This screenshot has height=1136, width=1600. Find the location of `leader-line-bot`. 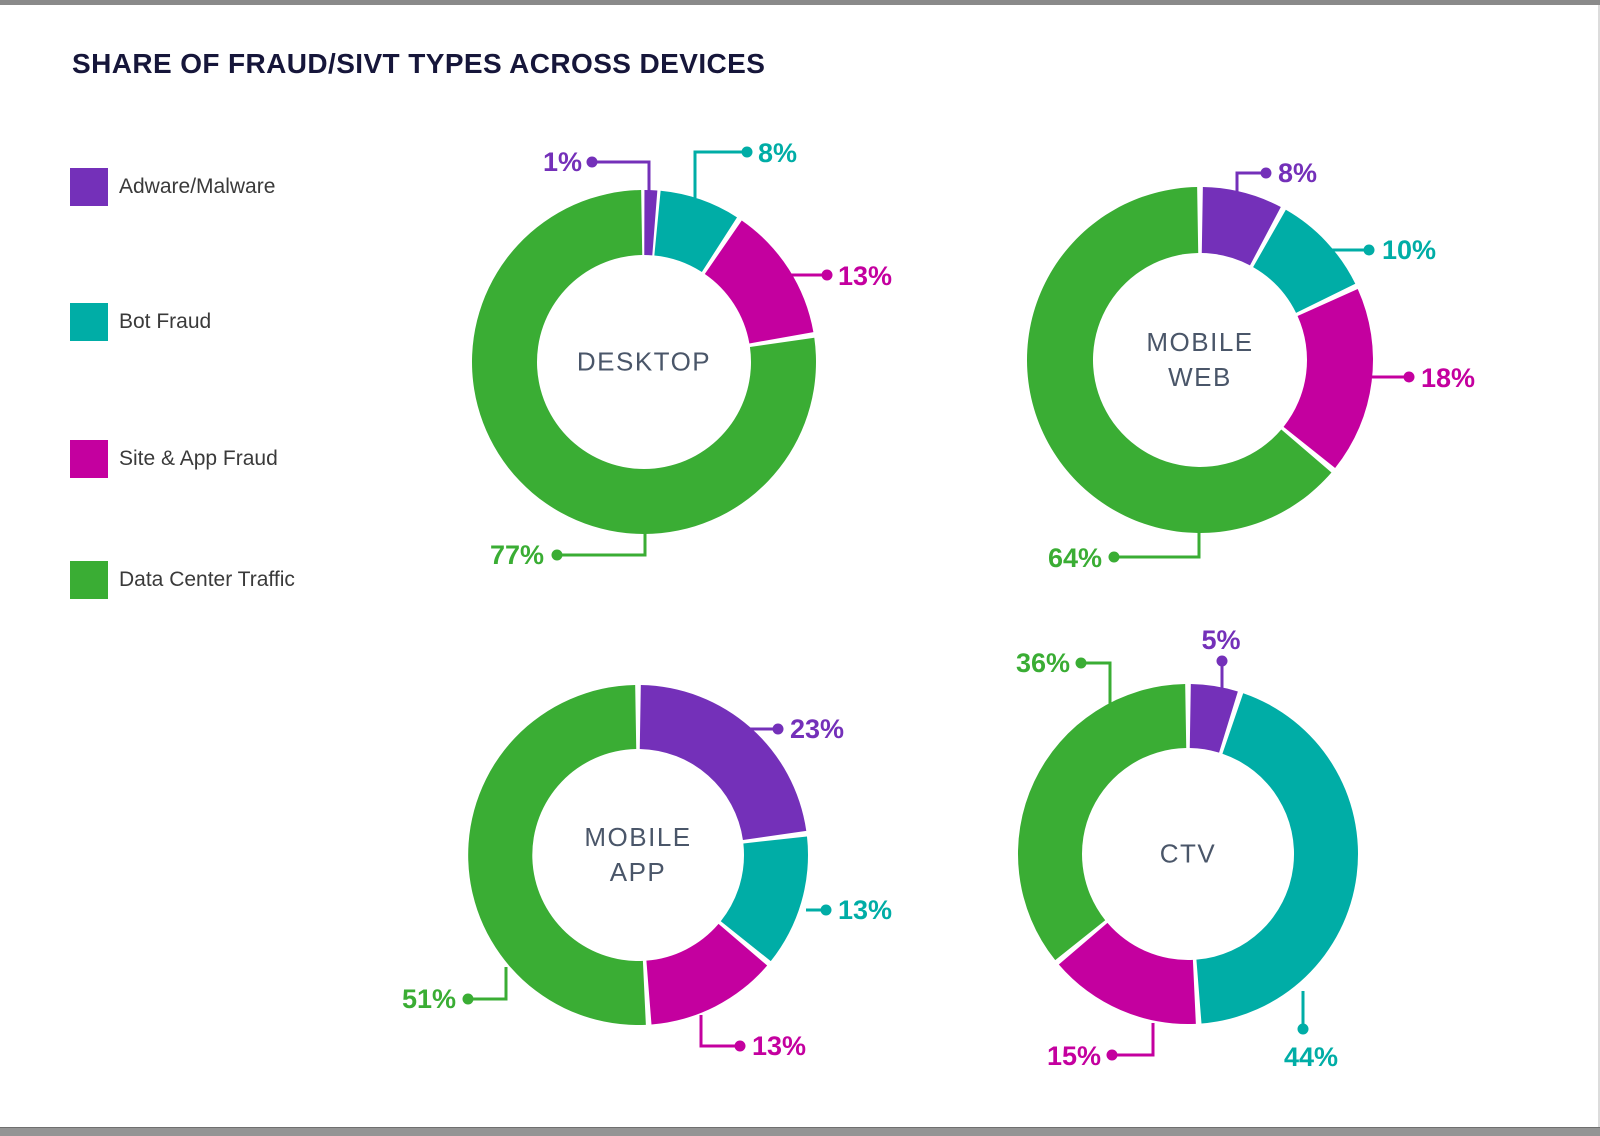

leader-line-bot is located at coordinates (720, 174).